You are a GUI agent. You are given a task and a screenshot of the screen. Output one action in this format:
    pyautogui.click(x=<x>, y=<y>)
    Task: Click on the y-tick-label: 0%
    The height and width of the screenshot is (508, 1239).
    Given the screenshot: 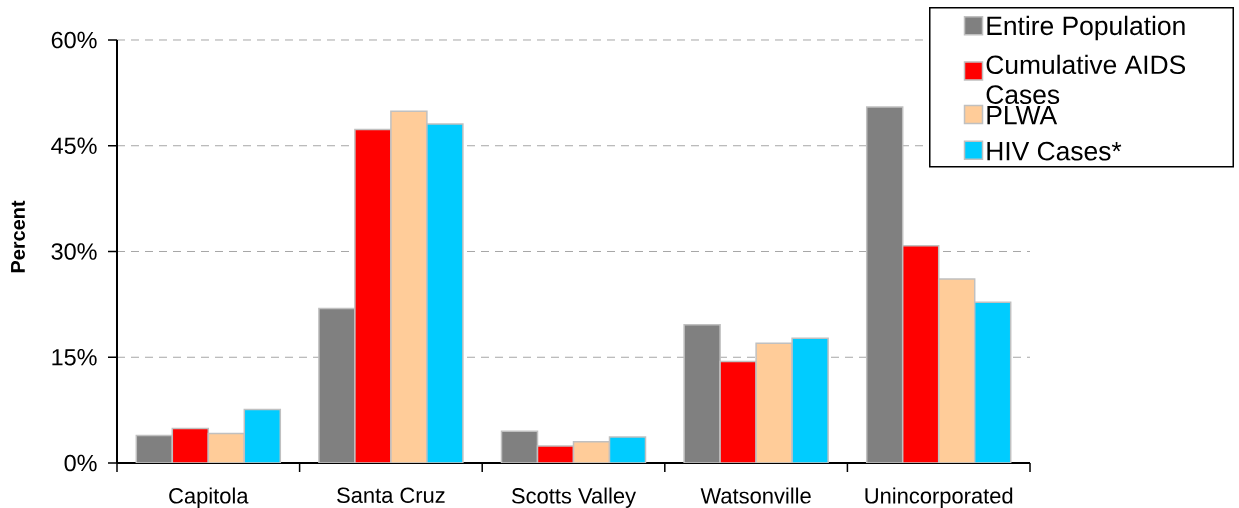 What is the action you would take?
    pyautogui.click(x=80, y=463)
    